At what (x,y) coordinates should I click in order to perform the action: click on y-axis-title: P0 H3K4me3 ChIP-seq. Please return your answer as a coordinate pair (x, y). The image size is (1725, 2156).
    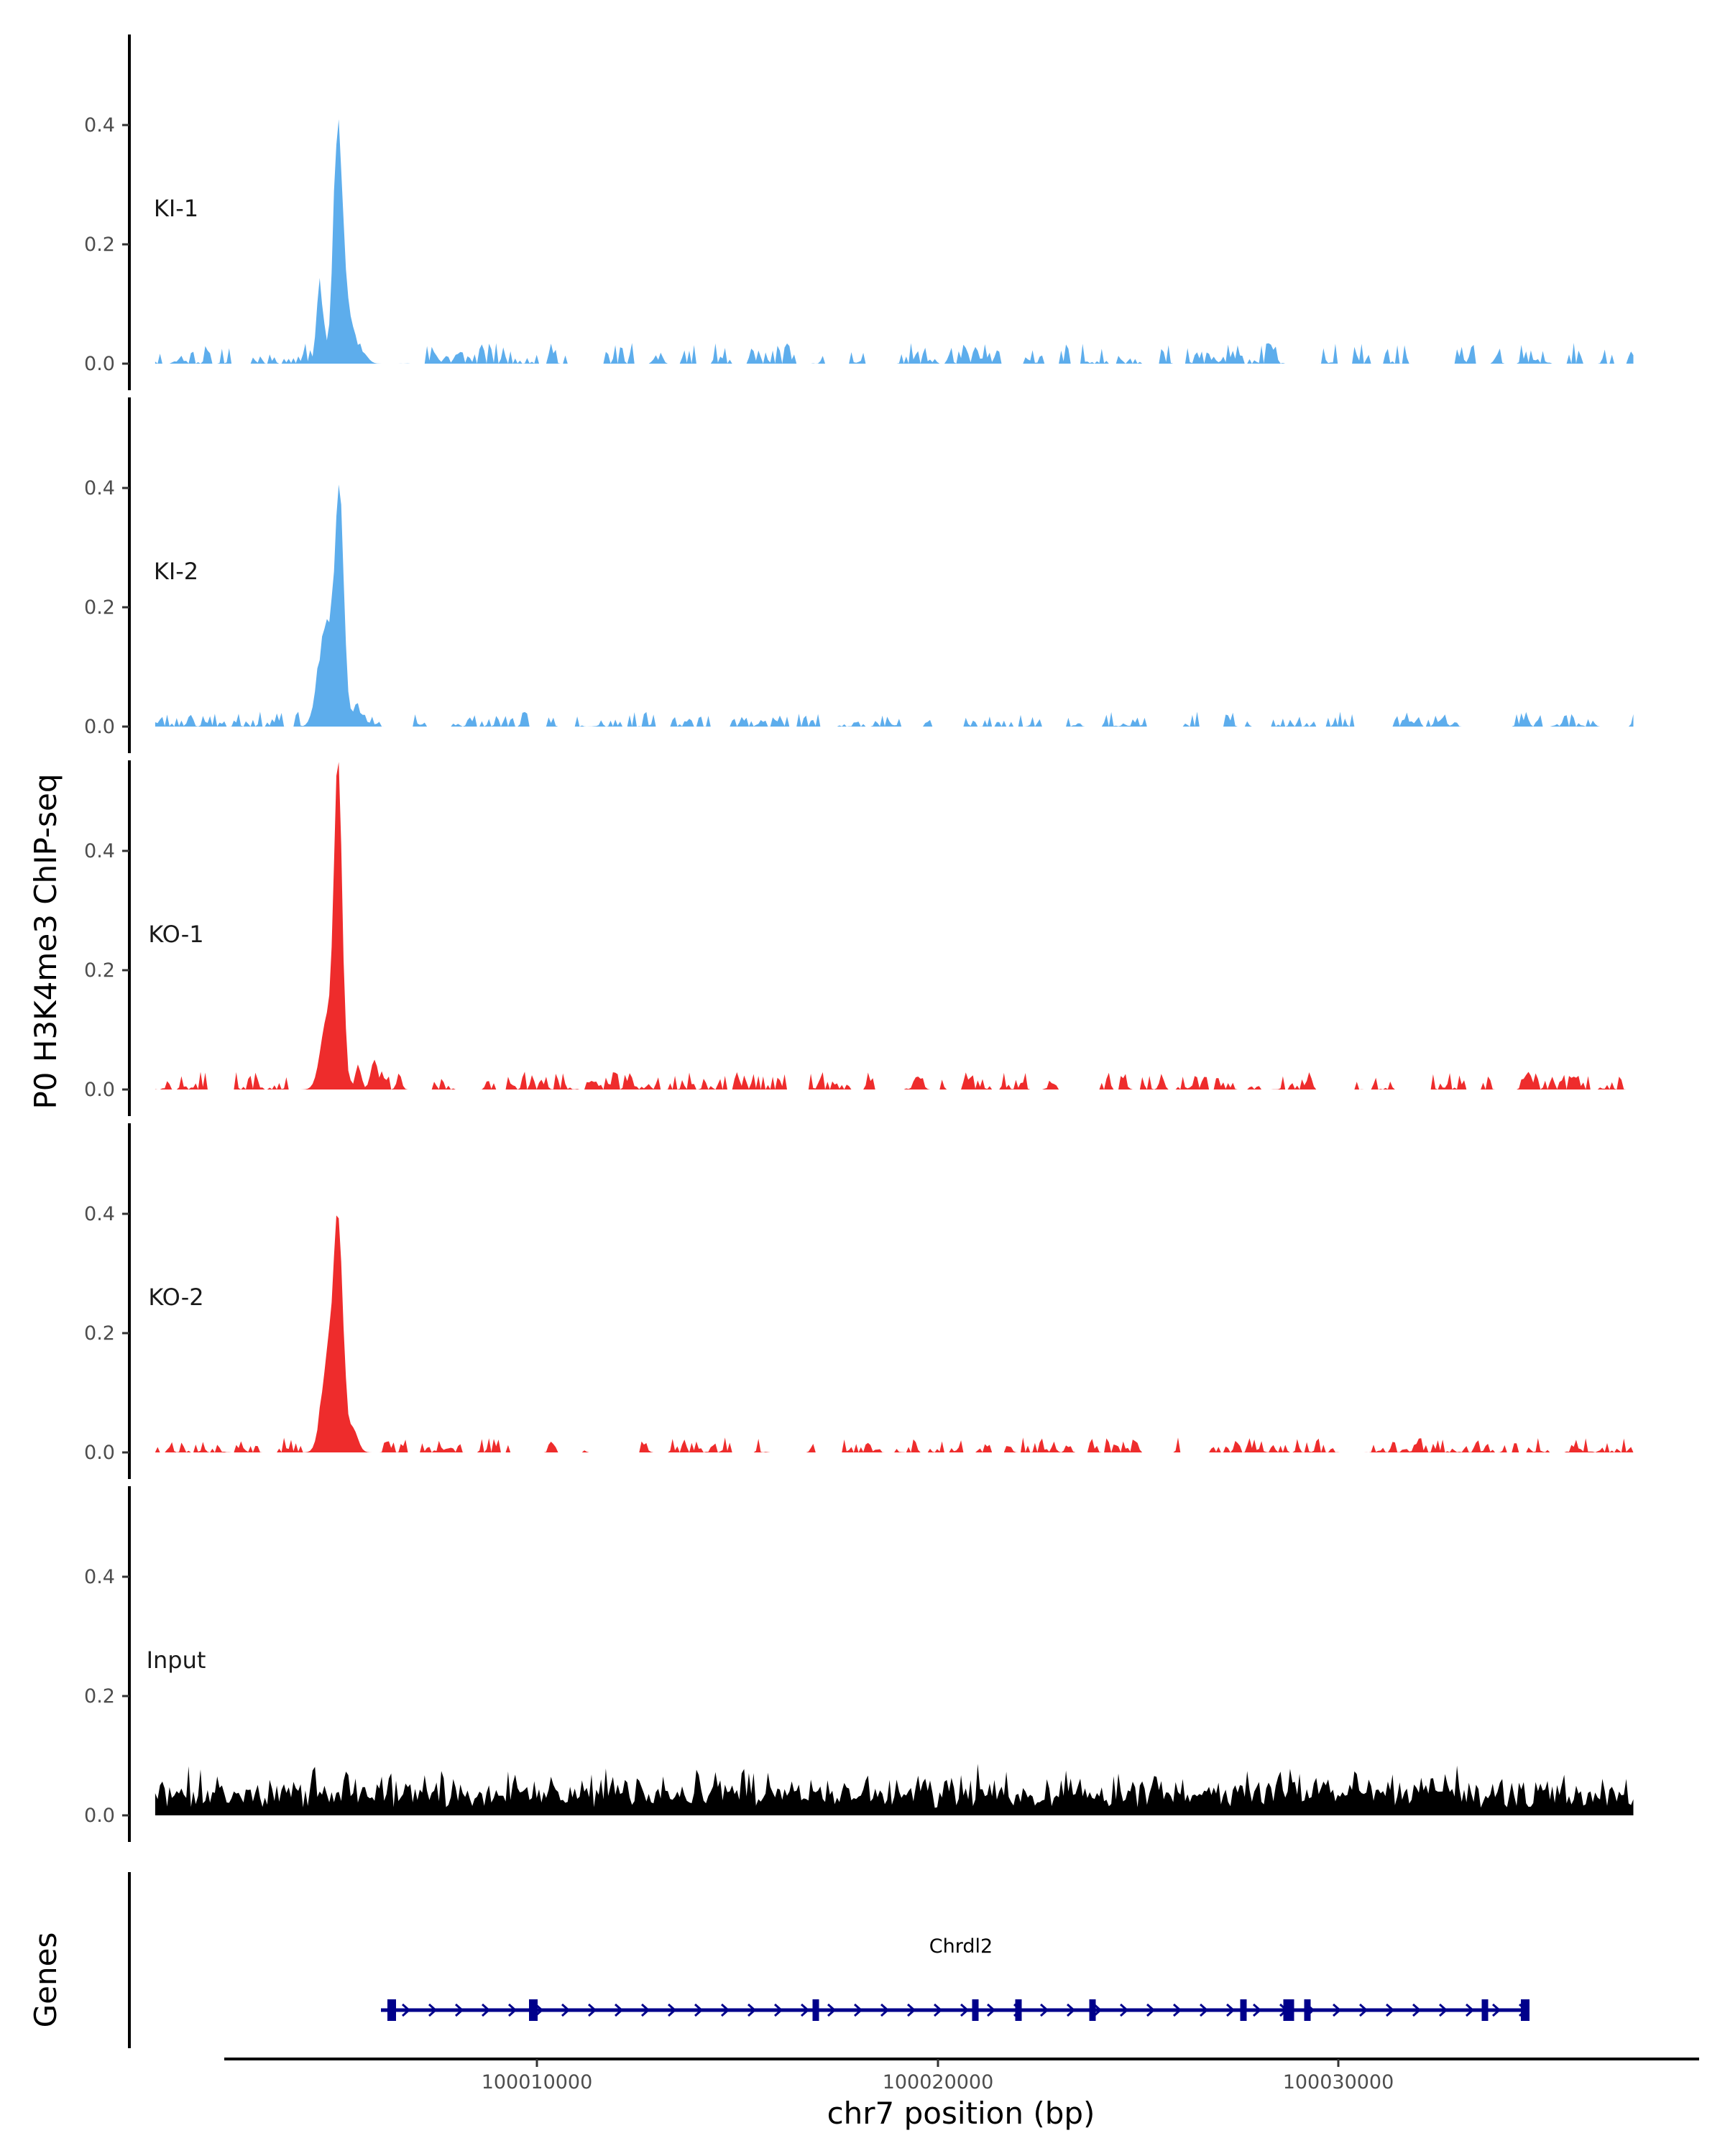
    Looking at the image, I should click on (45, 941).